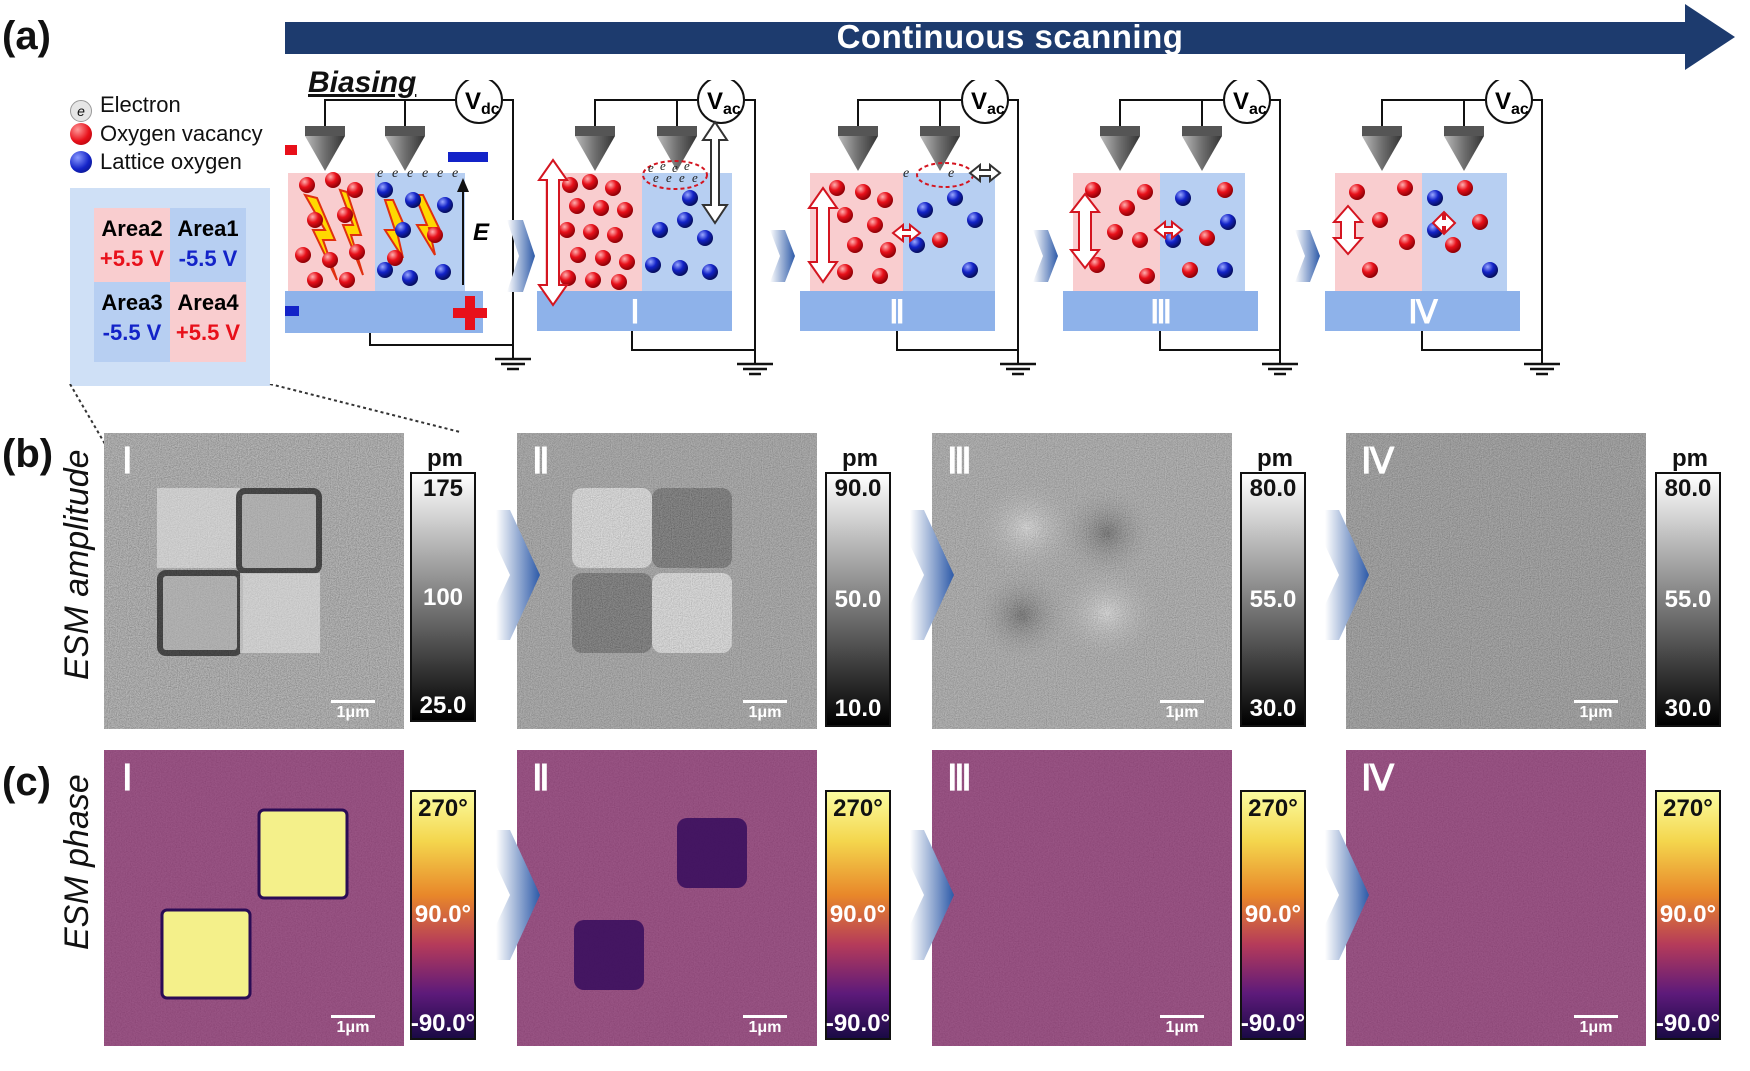 Image resolution: width=1750 pixels, height=1071 pixels. I want to click on biasing-label: Biasing, so click(362, 82).